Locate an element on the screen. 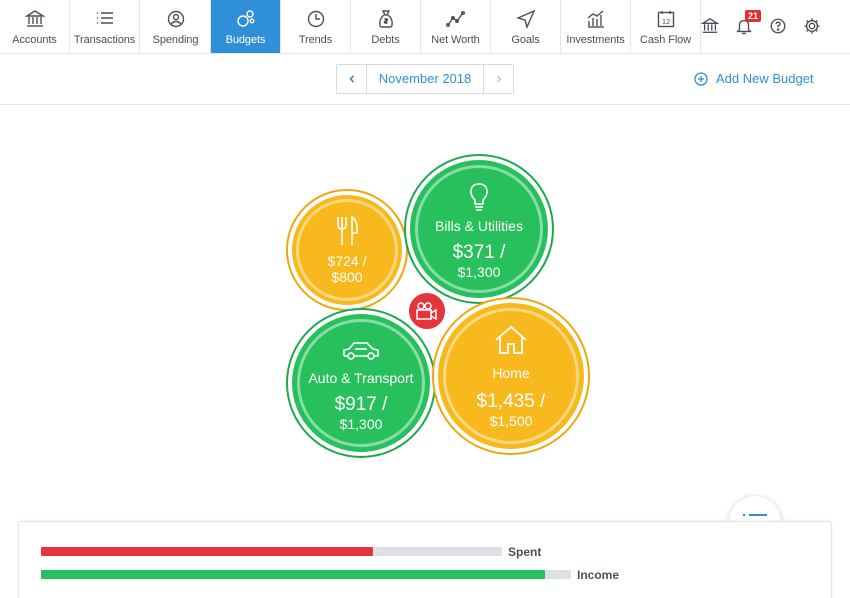  budget-bubble-food: $724 / $800 is located at coordinates (347, 250).